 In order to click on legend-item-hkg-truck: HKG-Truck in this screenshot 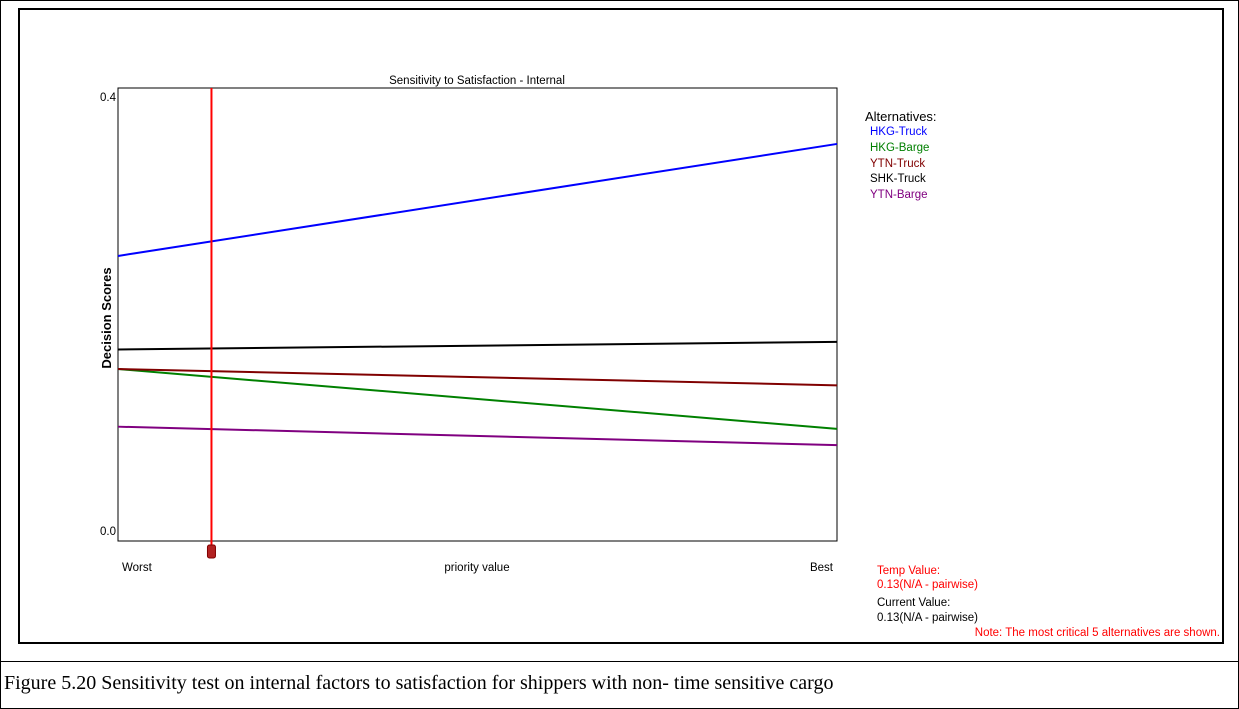, I will do `click(899, 132)`.